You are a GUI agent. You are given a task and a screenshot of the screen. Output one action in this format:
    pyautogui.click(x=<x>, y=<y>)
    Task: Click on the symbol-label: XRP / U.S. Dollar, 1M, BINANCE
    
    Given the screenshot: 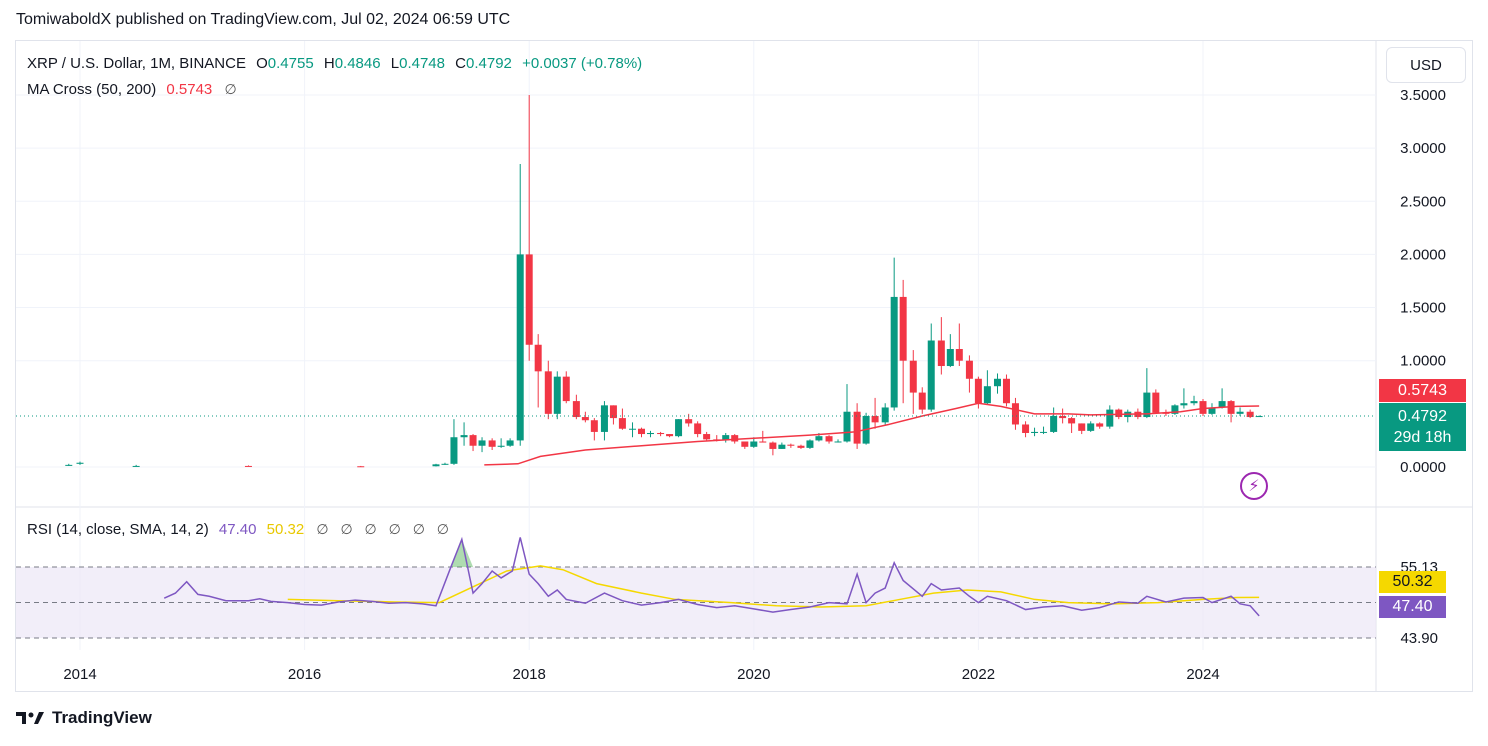 What is the action you would take?
    pyautogui.click(x=136, y=63)
    